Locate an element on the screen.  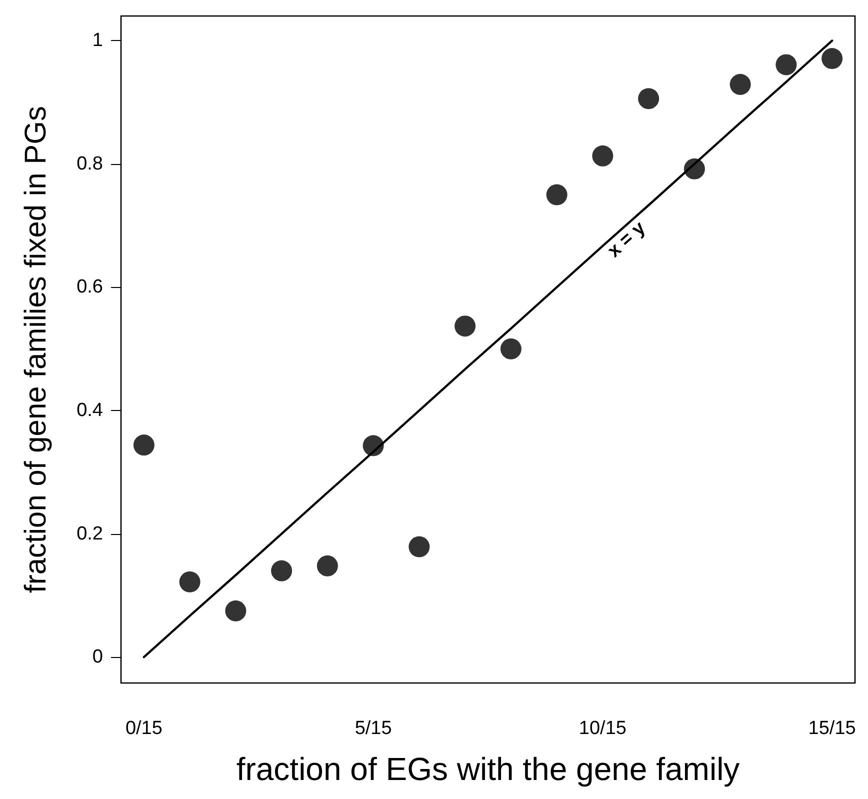
x-tick-label: 15/15 is located at coordinates (832, 728).